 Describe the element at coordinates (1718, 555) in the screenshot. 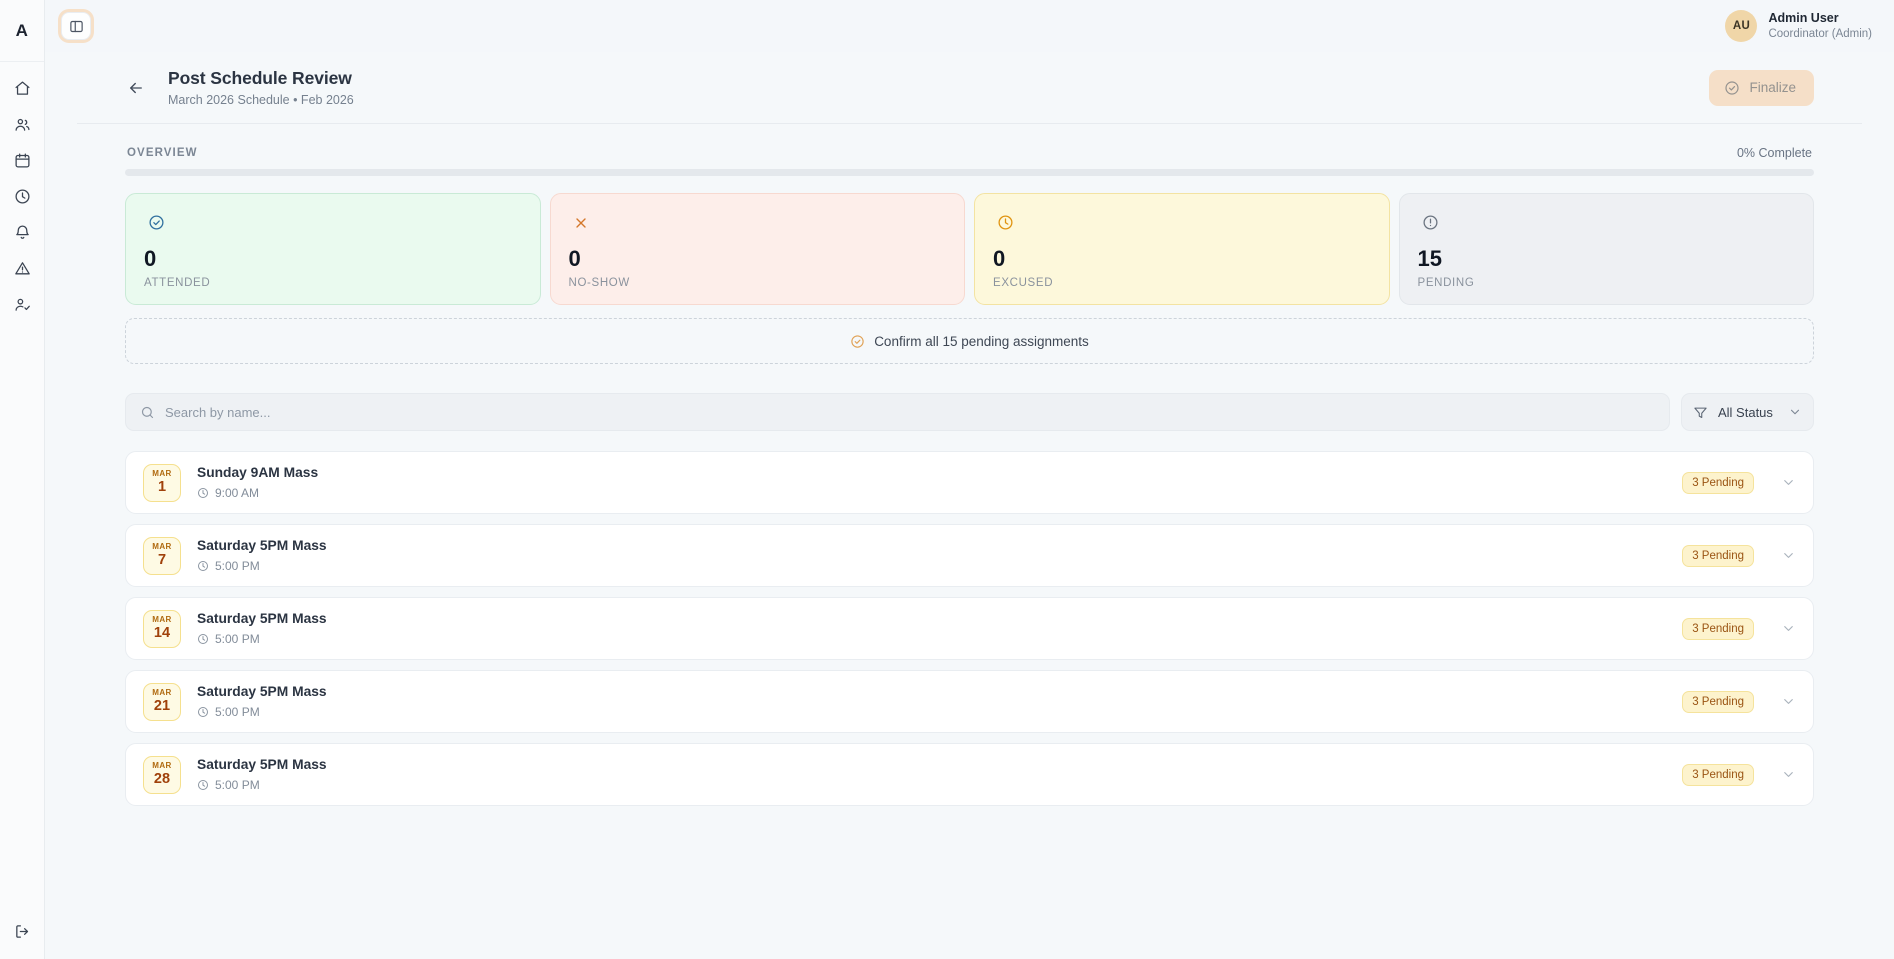

I see `status-badge: 3 Pending` at that location.